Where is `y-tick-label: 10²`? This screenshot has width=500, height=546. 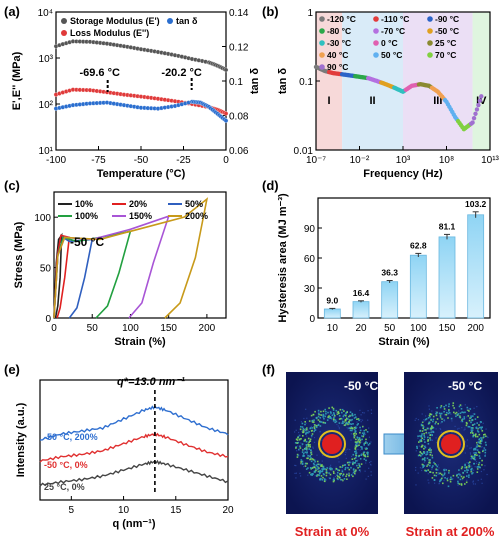
y-tick-label: 10² is located at coordinates (46, 105).